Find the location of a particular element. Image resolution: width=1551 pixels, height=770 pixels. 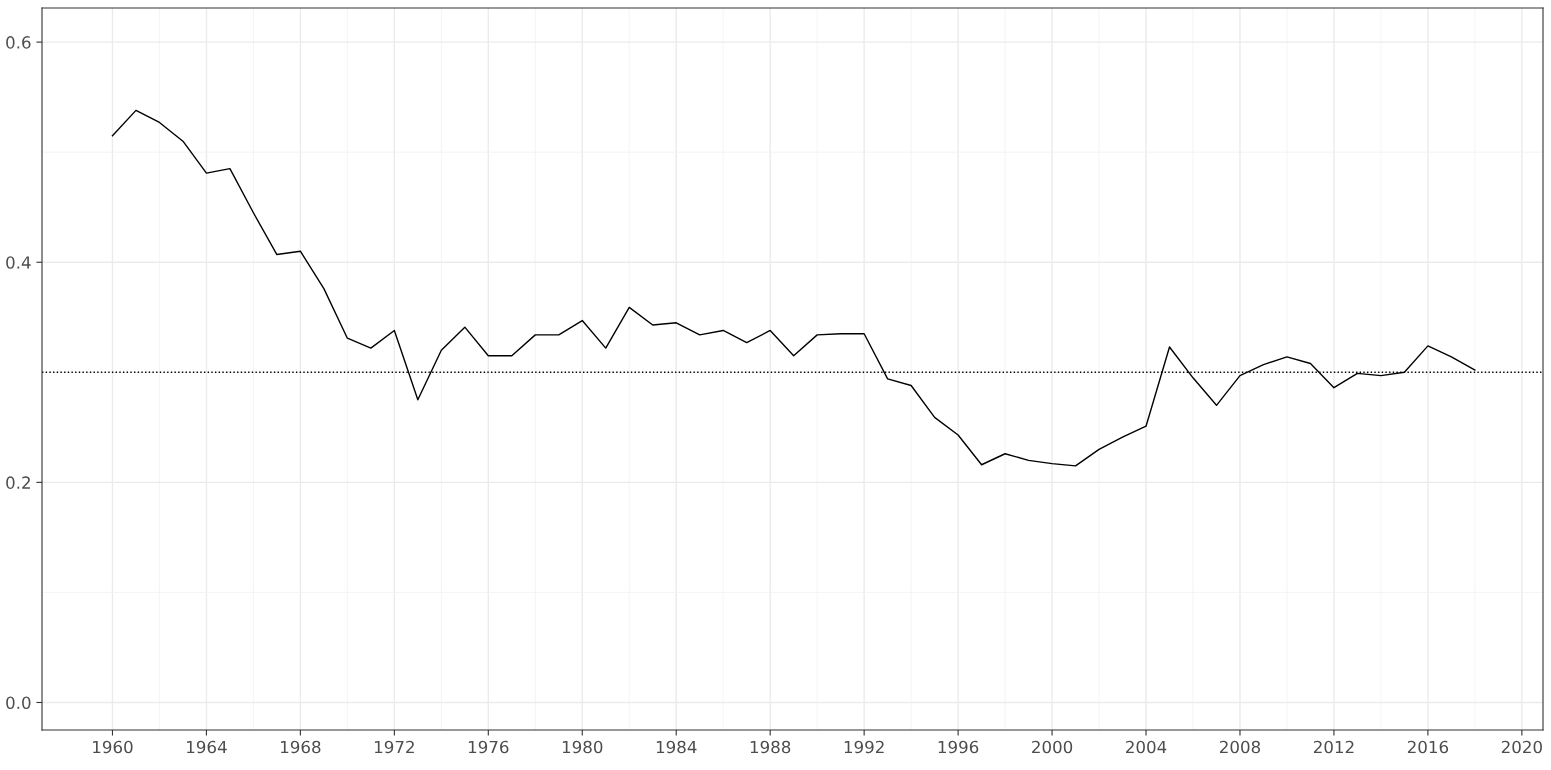

y-tick-label: 0.4 is located at coordinates (18, 262).